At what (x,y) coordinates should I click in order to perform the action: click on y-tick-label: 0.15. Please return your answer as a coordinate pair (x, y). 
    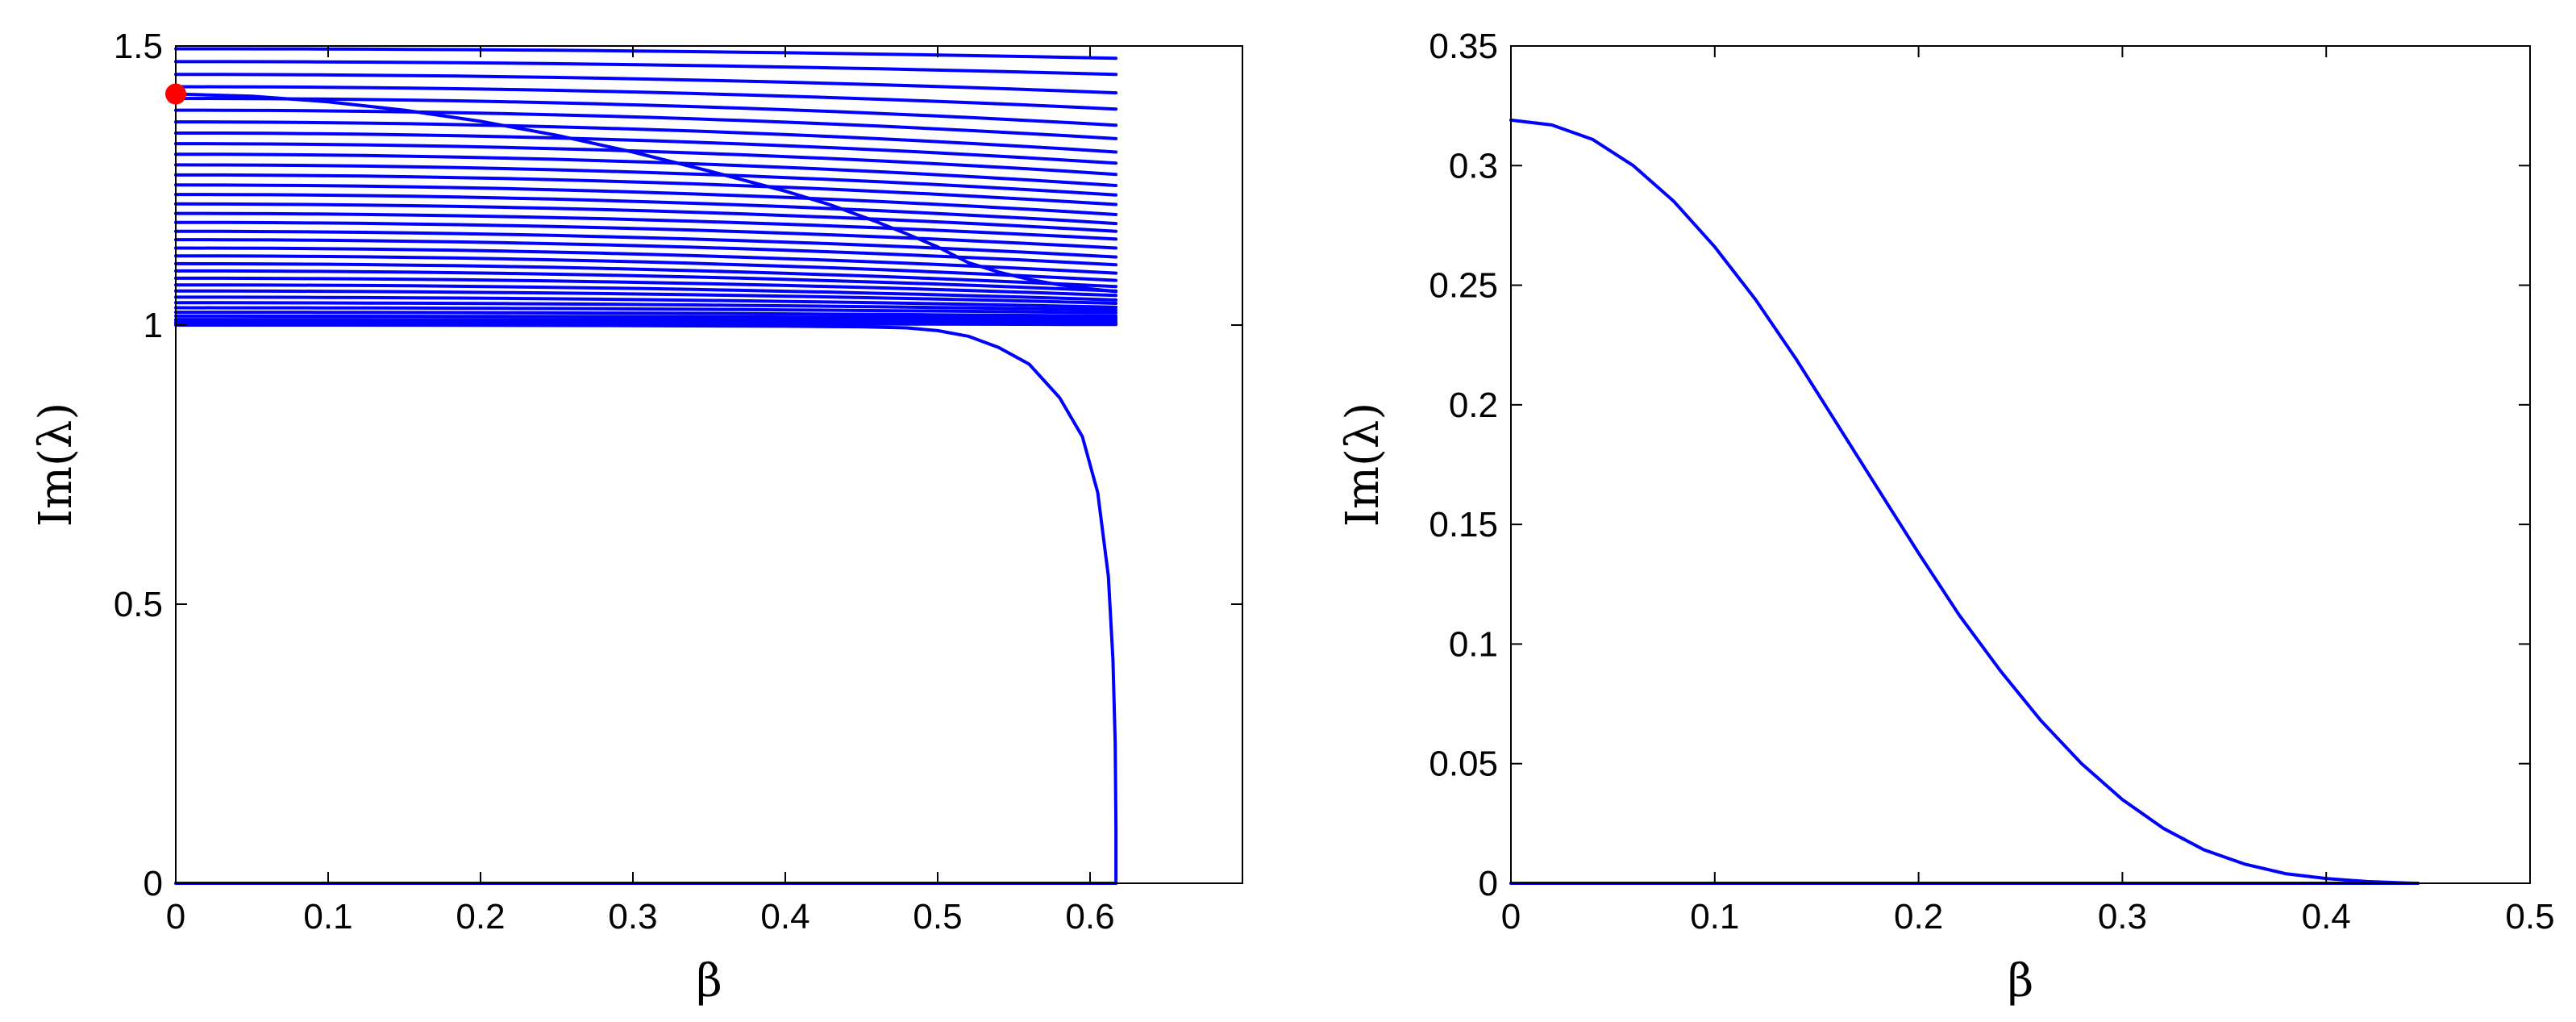
    Looking at the image, I should click on (1463, 525).